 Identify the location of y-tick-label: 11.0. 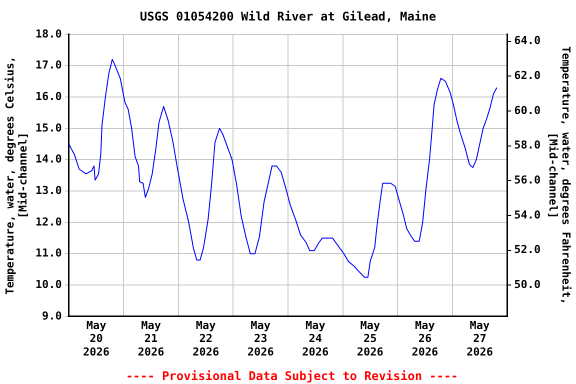
(48, 253).